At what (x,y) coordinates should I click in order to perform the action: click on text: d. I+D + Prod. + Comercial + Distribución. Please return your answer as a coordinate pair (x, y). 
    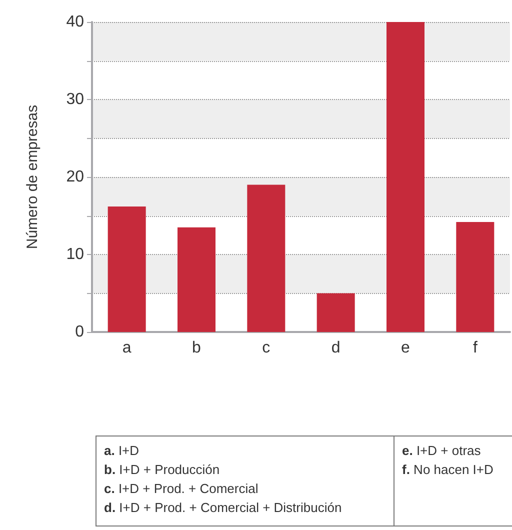
    Looking at the image, I should click on (223, 507).